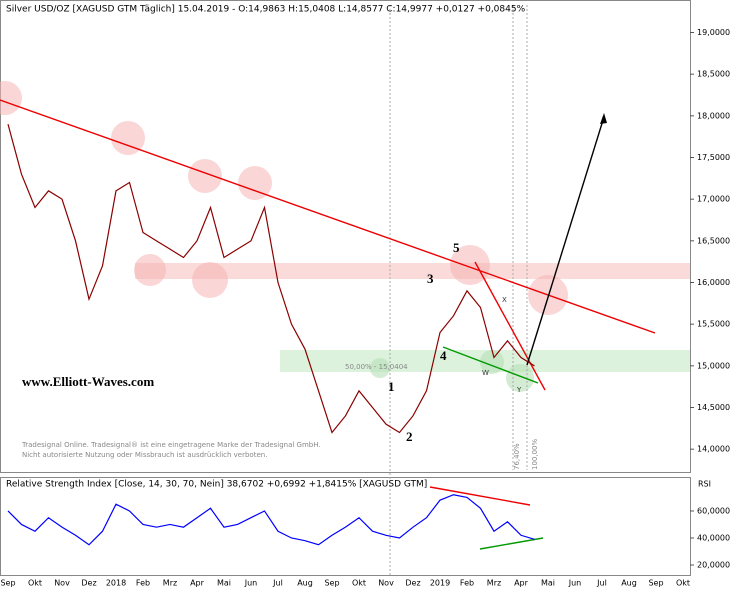 The width and height of the screenshot is (736, 590). What do you see at coordinates (485, 373) in the screenshot?
I see `wave-label: W` at bounding box center [485, 373].